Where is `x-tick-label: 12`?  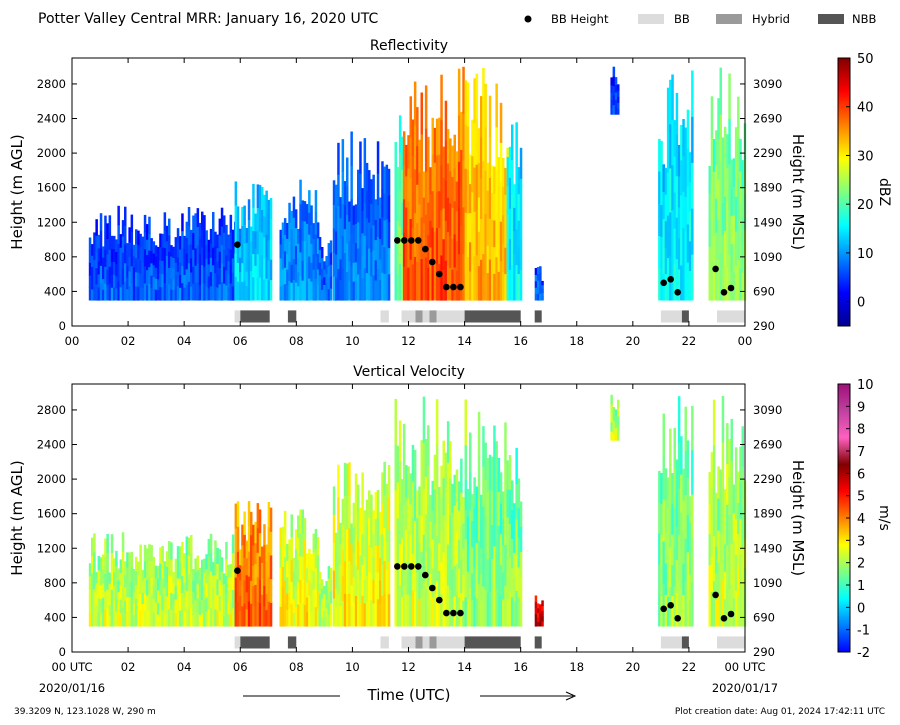 x-tick-label: 12 is located at coordinates (408, 667).